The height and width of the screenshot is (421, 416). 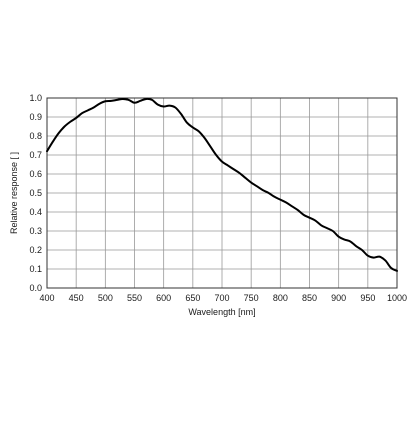 I want to click on y-tick-label: 0.5, so click(x=35, y=193).